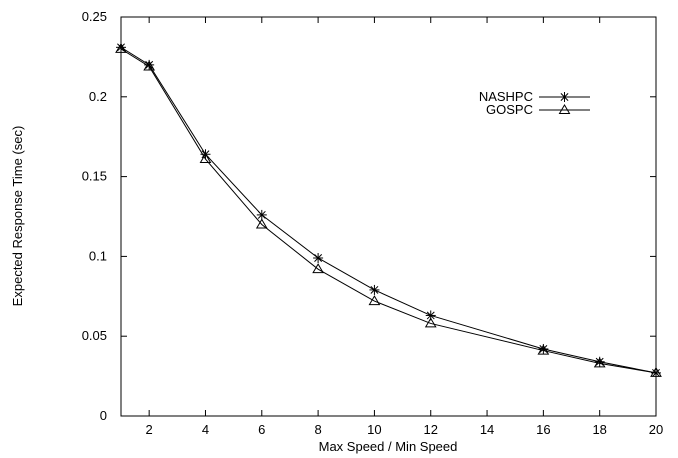 The image size is (678, 458). I want to click on y-tick-label: 0, so click(103, 415).